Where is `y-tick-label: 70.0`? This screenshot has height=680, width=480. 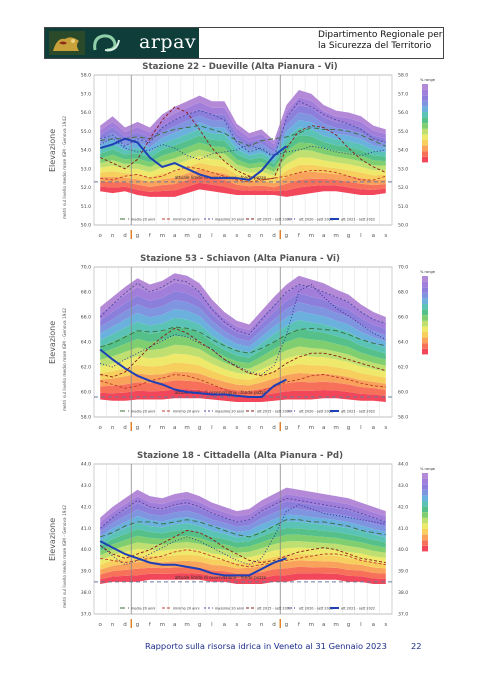 y-tick-label: 70.0 is located at coordinates (86, 268).